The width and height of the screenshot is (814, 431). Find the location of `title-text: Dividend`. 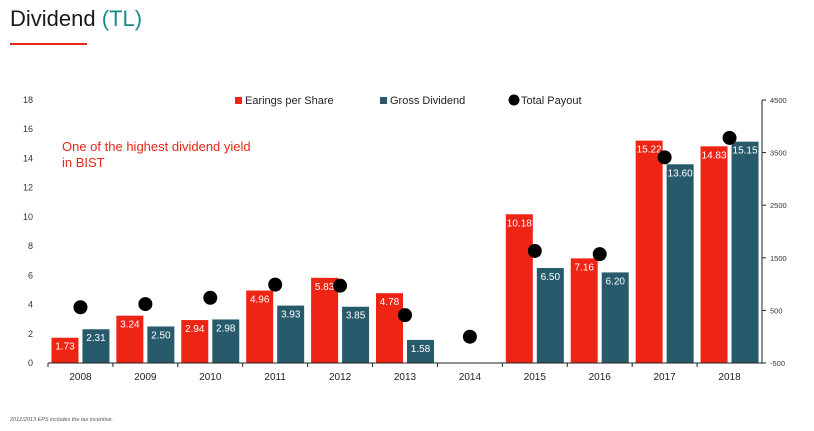

title-text: Dividend is located at coordinates (53, 18).